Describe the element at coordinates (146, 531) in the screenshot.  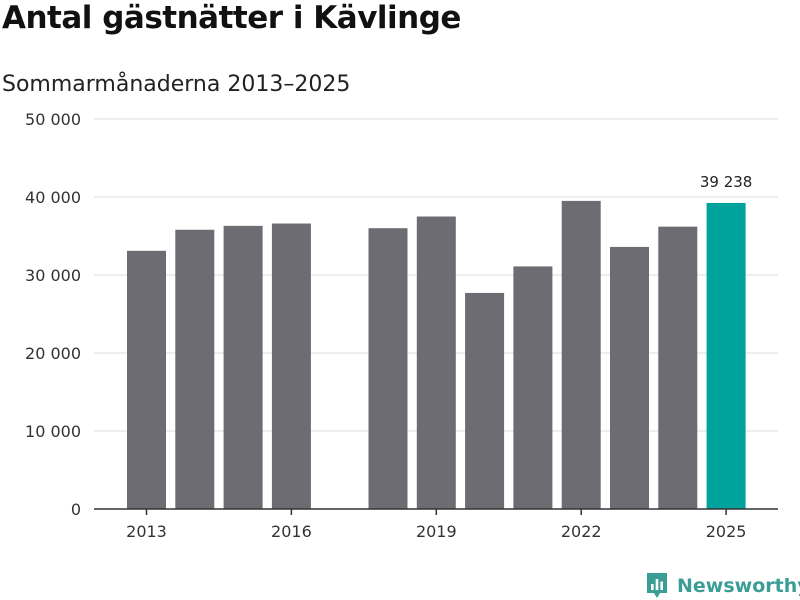
I see `x-tick-label: 2013` at that location.